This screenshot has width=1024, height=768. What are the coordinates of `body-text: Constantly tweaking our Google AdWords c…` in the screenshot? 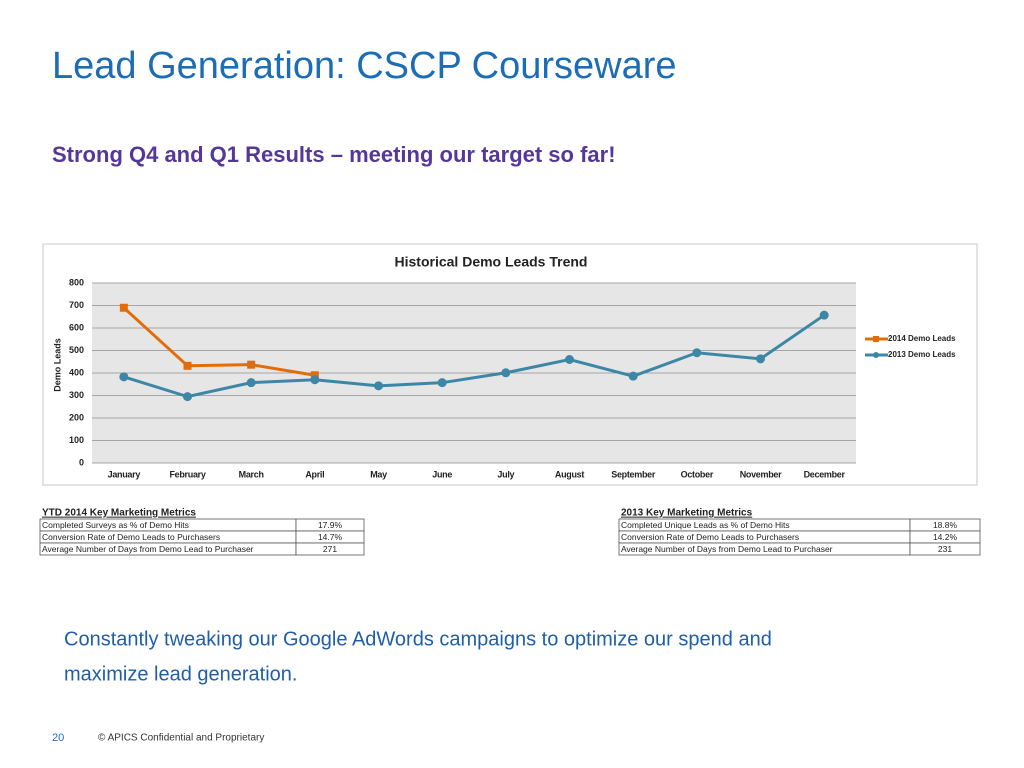 It's located at (418, 639).